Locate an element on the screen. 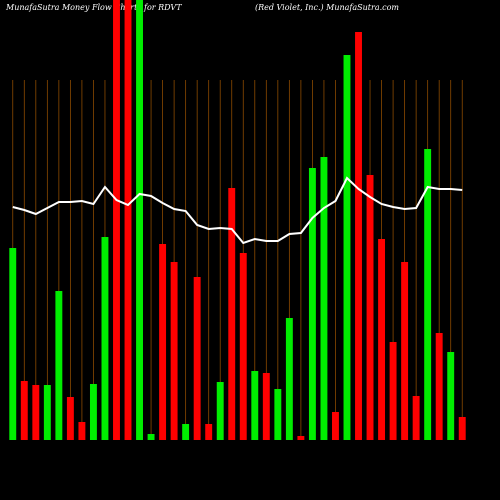  chart-title: MunafaSutra Money Flow Charts for RDVT is located at coordinates (93, 7).